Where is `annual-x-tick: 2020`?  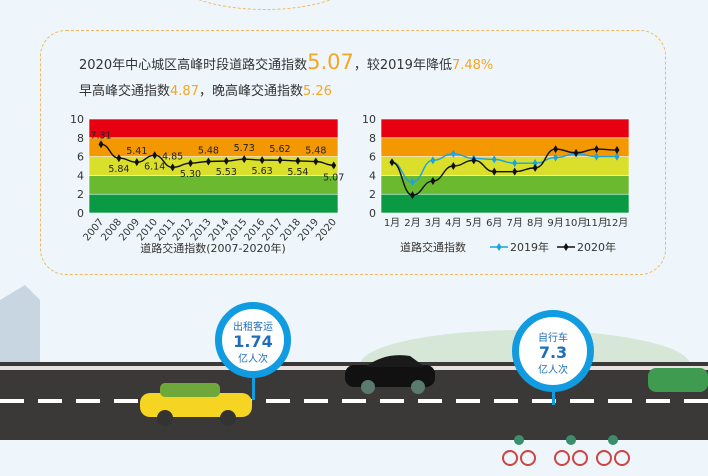
annual-x-tick: 2020 is located at coordinates (326, 230).